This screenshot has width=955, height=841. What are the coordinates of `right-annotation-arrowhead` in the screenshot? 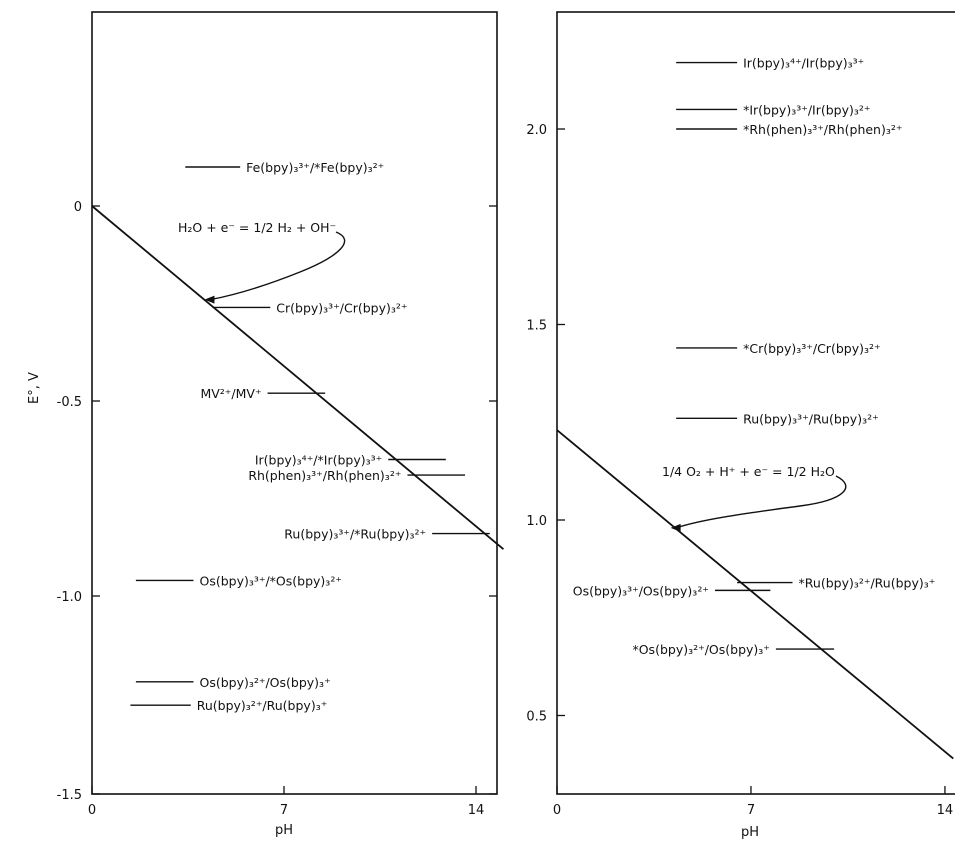 It's located at (675, 527).